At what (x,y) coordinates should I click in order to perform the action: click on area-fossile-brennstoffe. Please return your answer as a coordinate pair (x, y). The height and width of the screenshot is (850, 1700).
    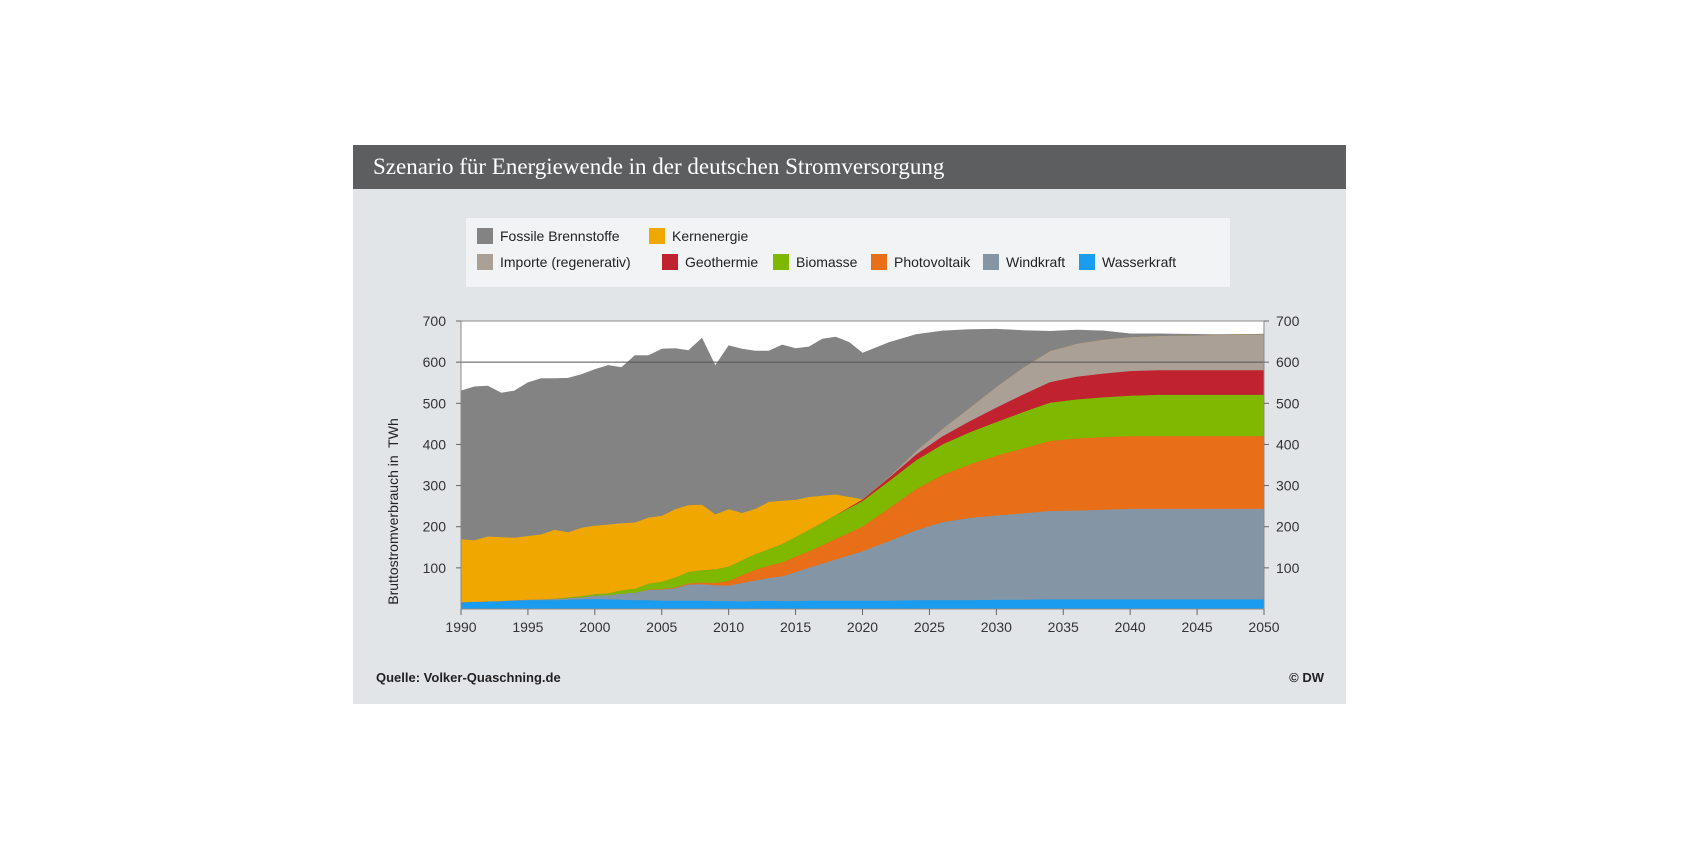
    Looking at the image, I should click on (862, 434).